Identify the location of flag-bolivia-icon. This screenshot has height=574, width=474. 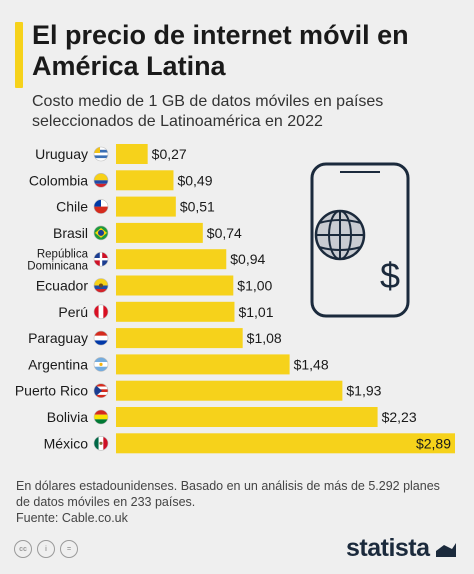
(101, 417).